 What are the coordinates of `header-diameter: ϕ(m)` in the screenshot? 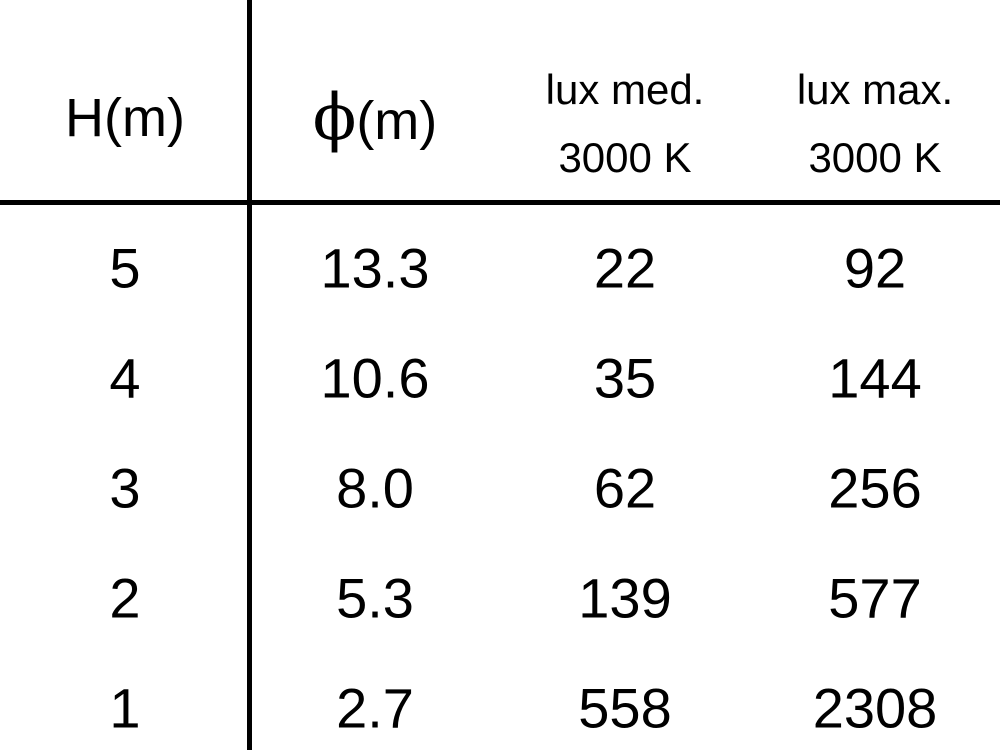 It's located at (375, 118).